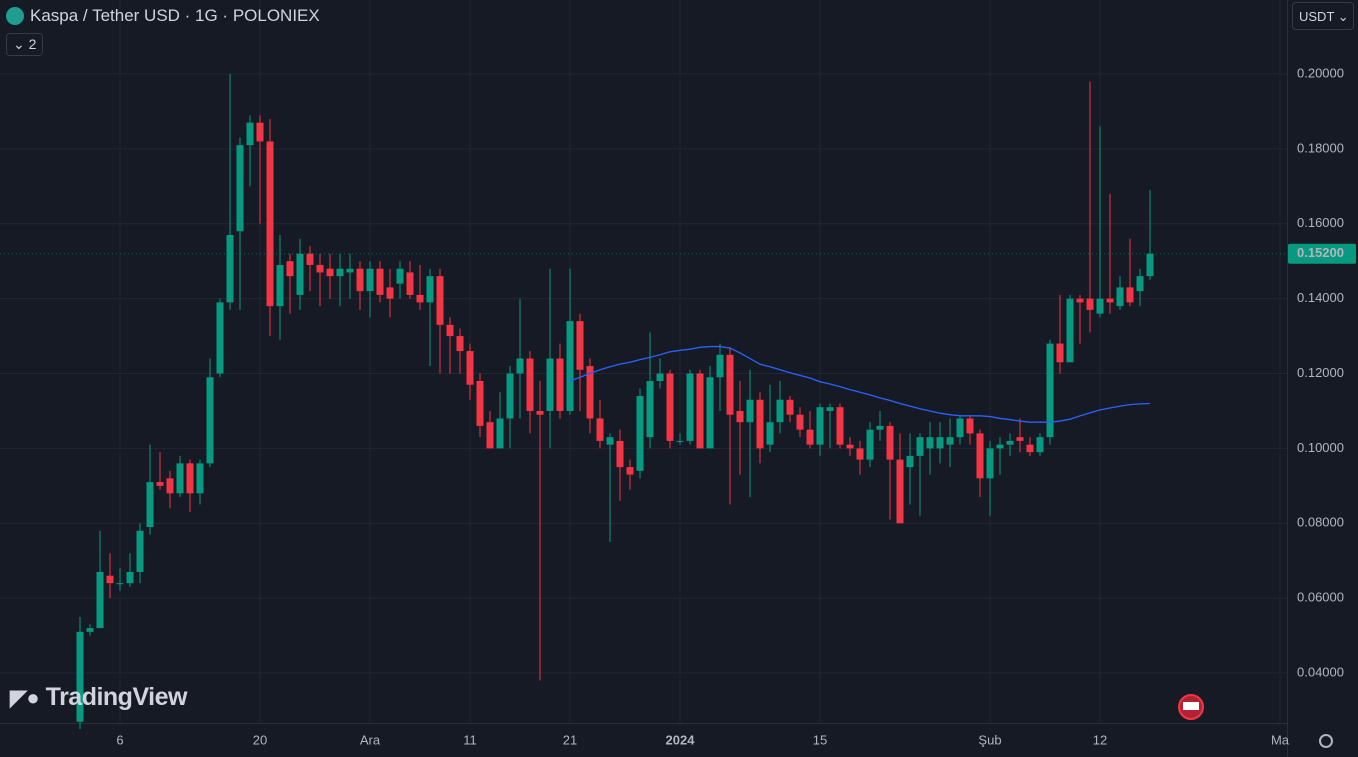 The image size is (1358, 757). I want to click on y-tick-label: 0.10000, so click(1320, 447).